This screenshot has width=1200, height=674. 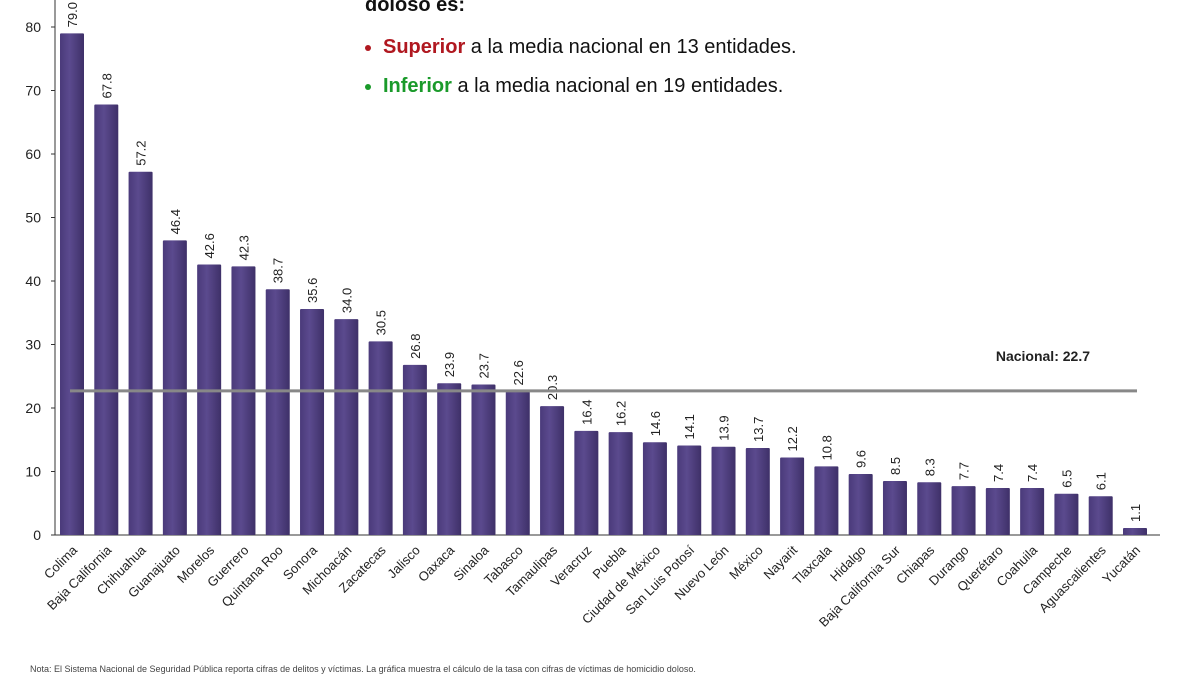 I want to click on data-label: 16.4, so click(x=586, y=412).